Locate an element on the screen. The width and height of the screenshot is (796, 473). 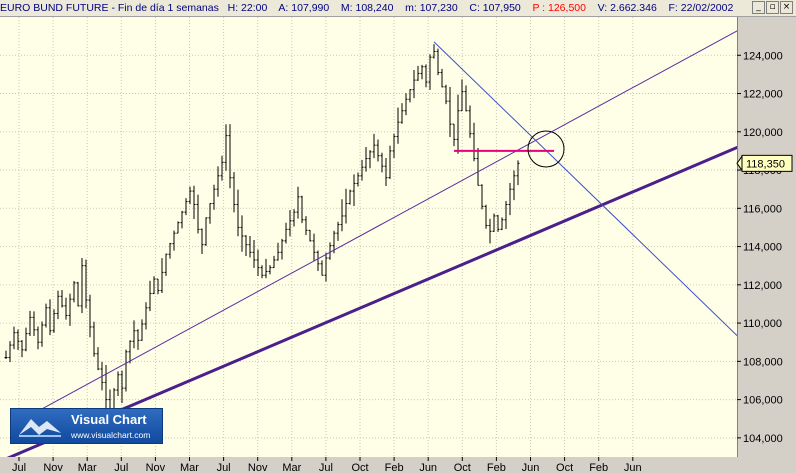
low-value: m: 107,230 is located at coordinates (431, 8).